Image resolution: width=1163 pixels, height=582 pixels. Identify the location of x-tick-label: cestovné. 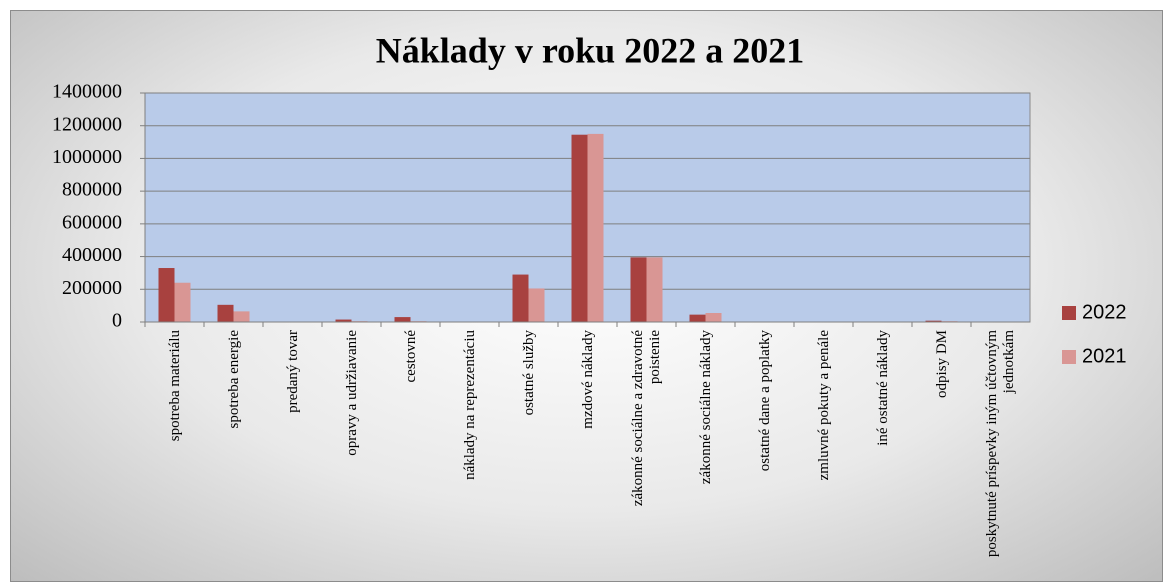
(410, 356).